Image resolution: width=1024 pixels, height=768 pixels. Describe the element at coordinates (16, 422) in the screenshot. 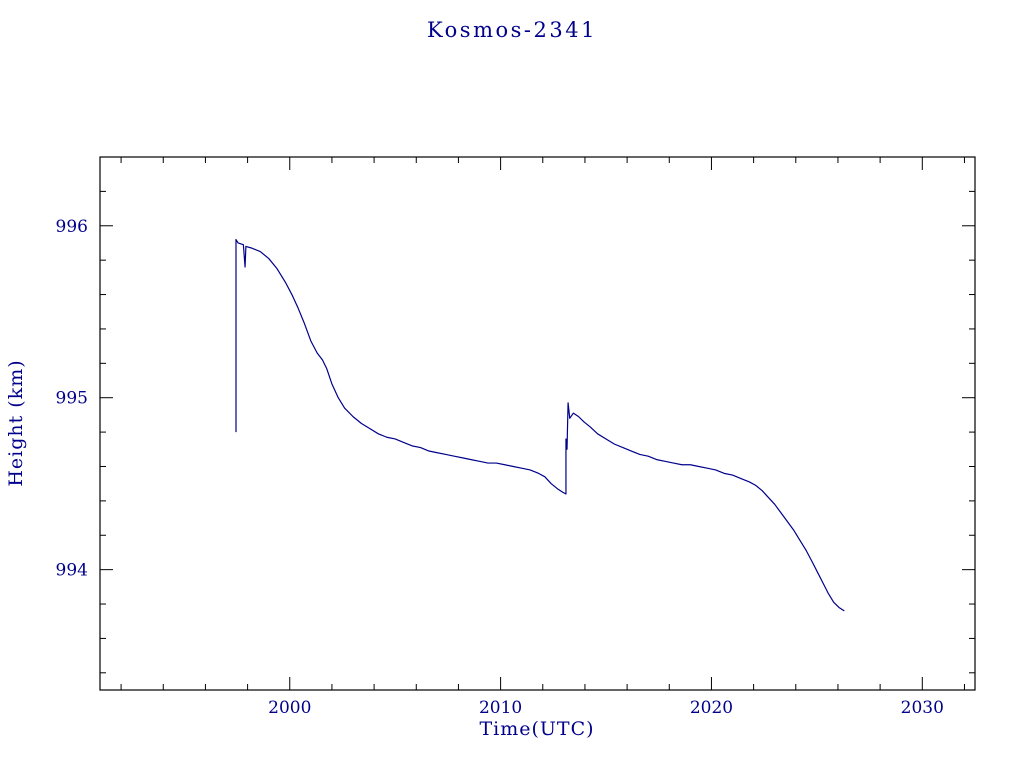

I see `y-axis-label: Height (km)` at that location.